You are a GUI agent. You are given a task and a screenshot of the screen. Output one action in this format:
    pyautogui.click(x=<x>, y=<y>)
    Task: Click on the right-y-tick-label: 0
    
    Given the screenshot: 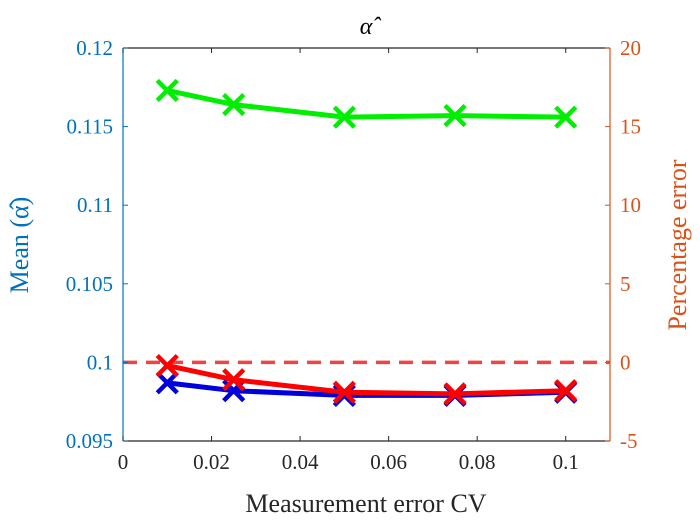 What is the action you would take?
    pyautogui.click(x=625, y=362)
    